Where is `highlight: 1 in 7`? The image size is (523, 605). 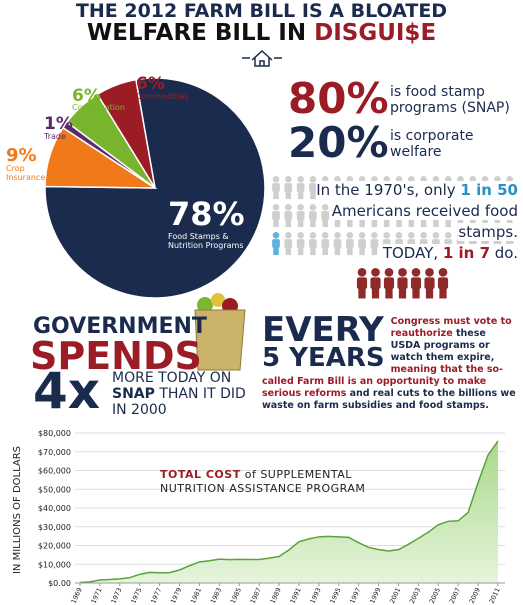 highlight: 1 in 7 is located at coordinates (466, 253).